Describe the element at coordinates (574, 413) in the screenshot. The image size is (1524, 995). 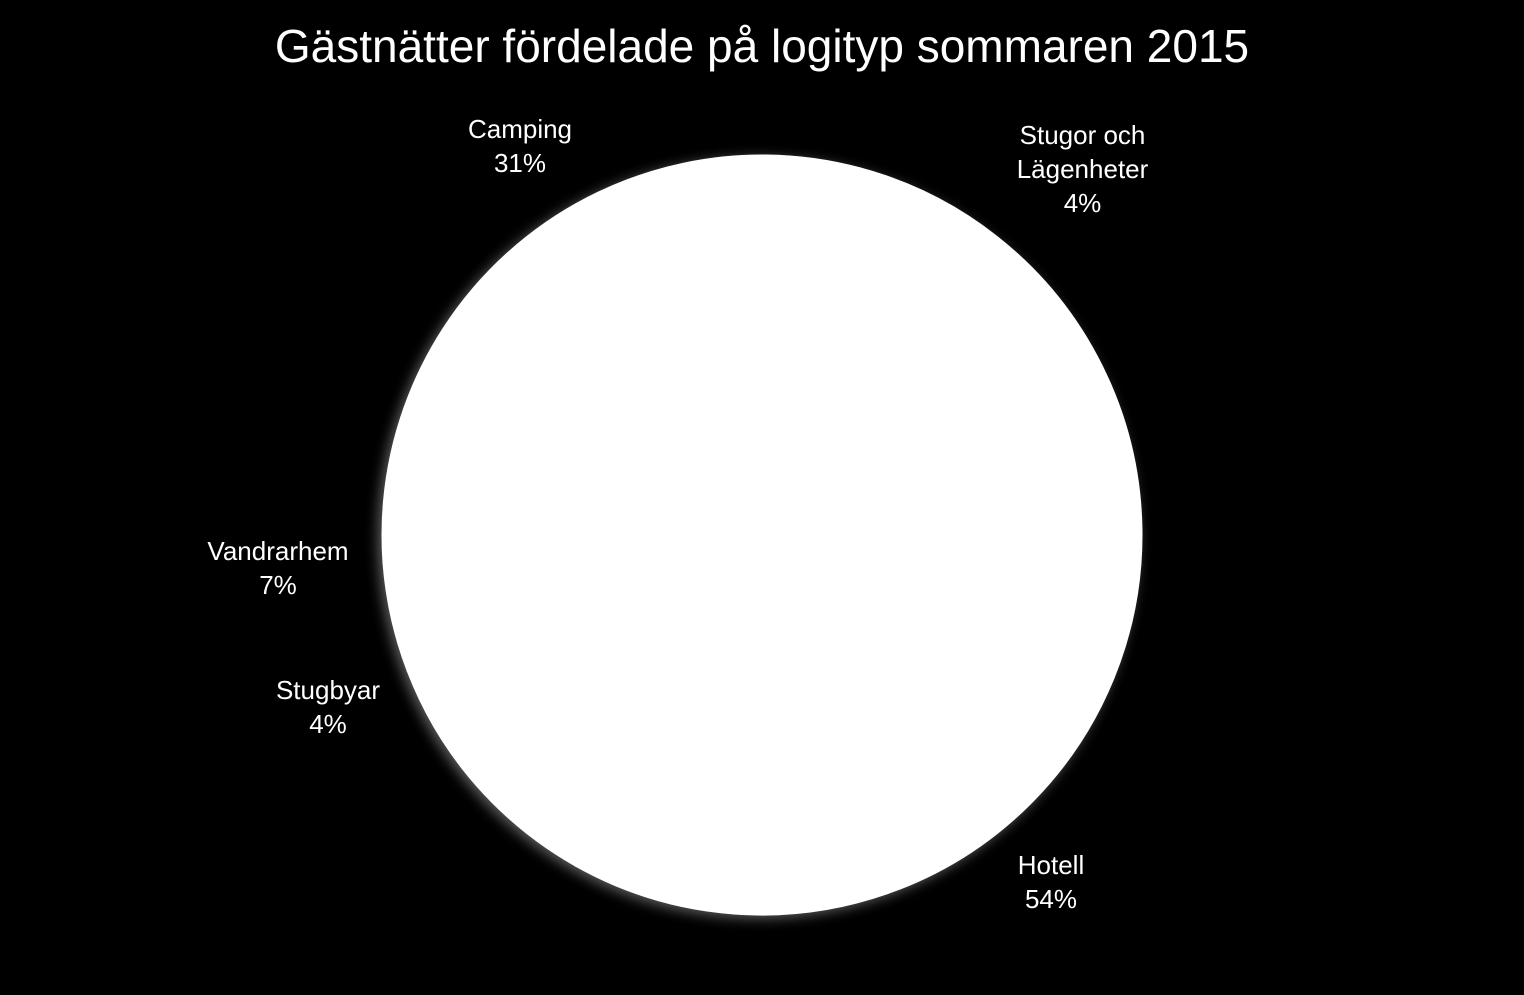
I see `pie-slice-camping` at that location.